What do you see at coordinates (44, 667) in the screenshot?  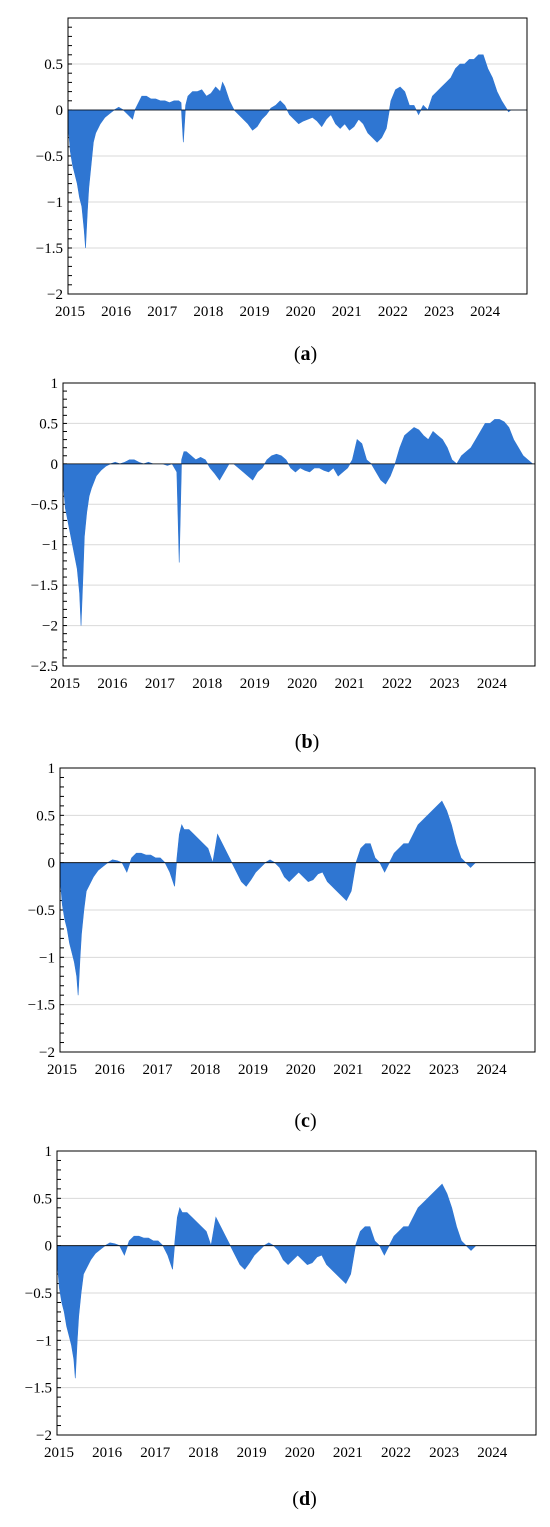 I see `y-tick-label: −2.5` at bounding box center [44, 667].